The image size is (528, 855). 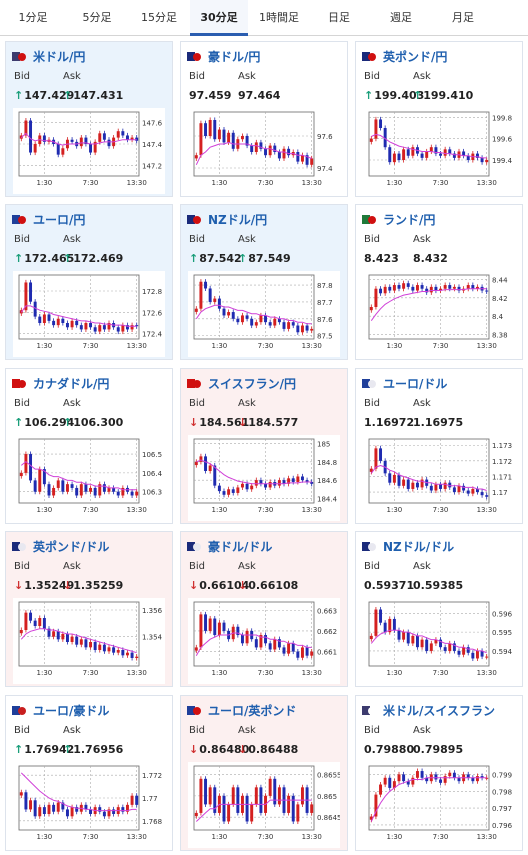 I want to click on mini-chart: 1.356 1.354 1:30 7:30 13:30, so click(x=89, y=641).